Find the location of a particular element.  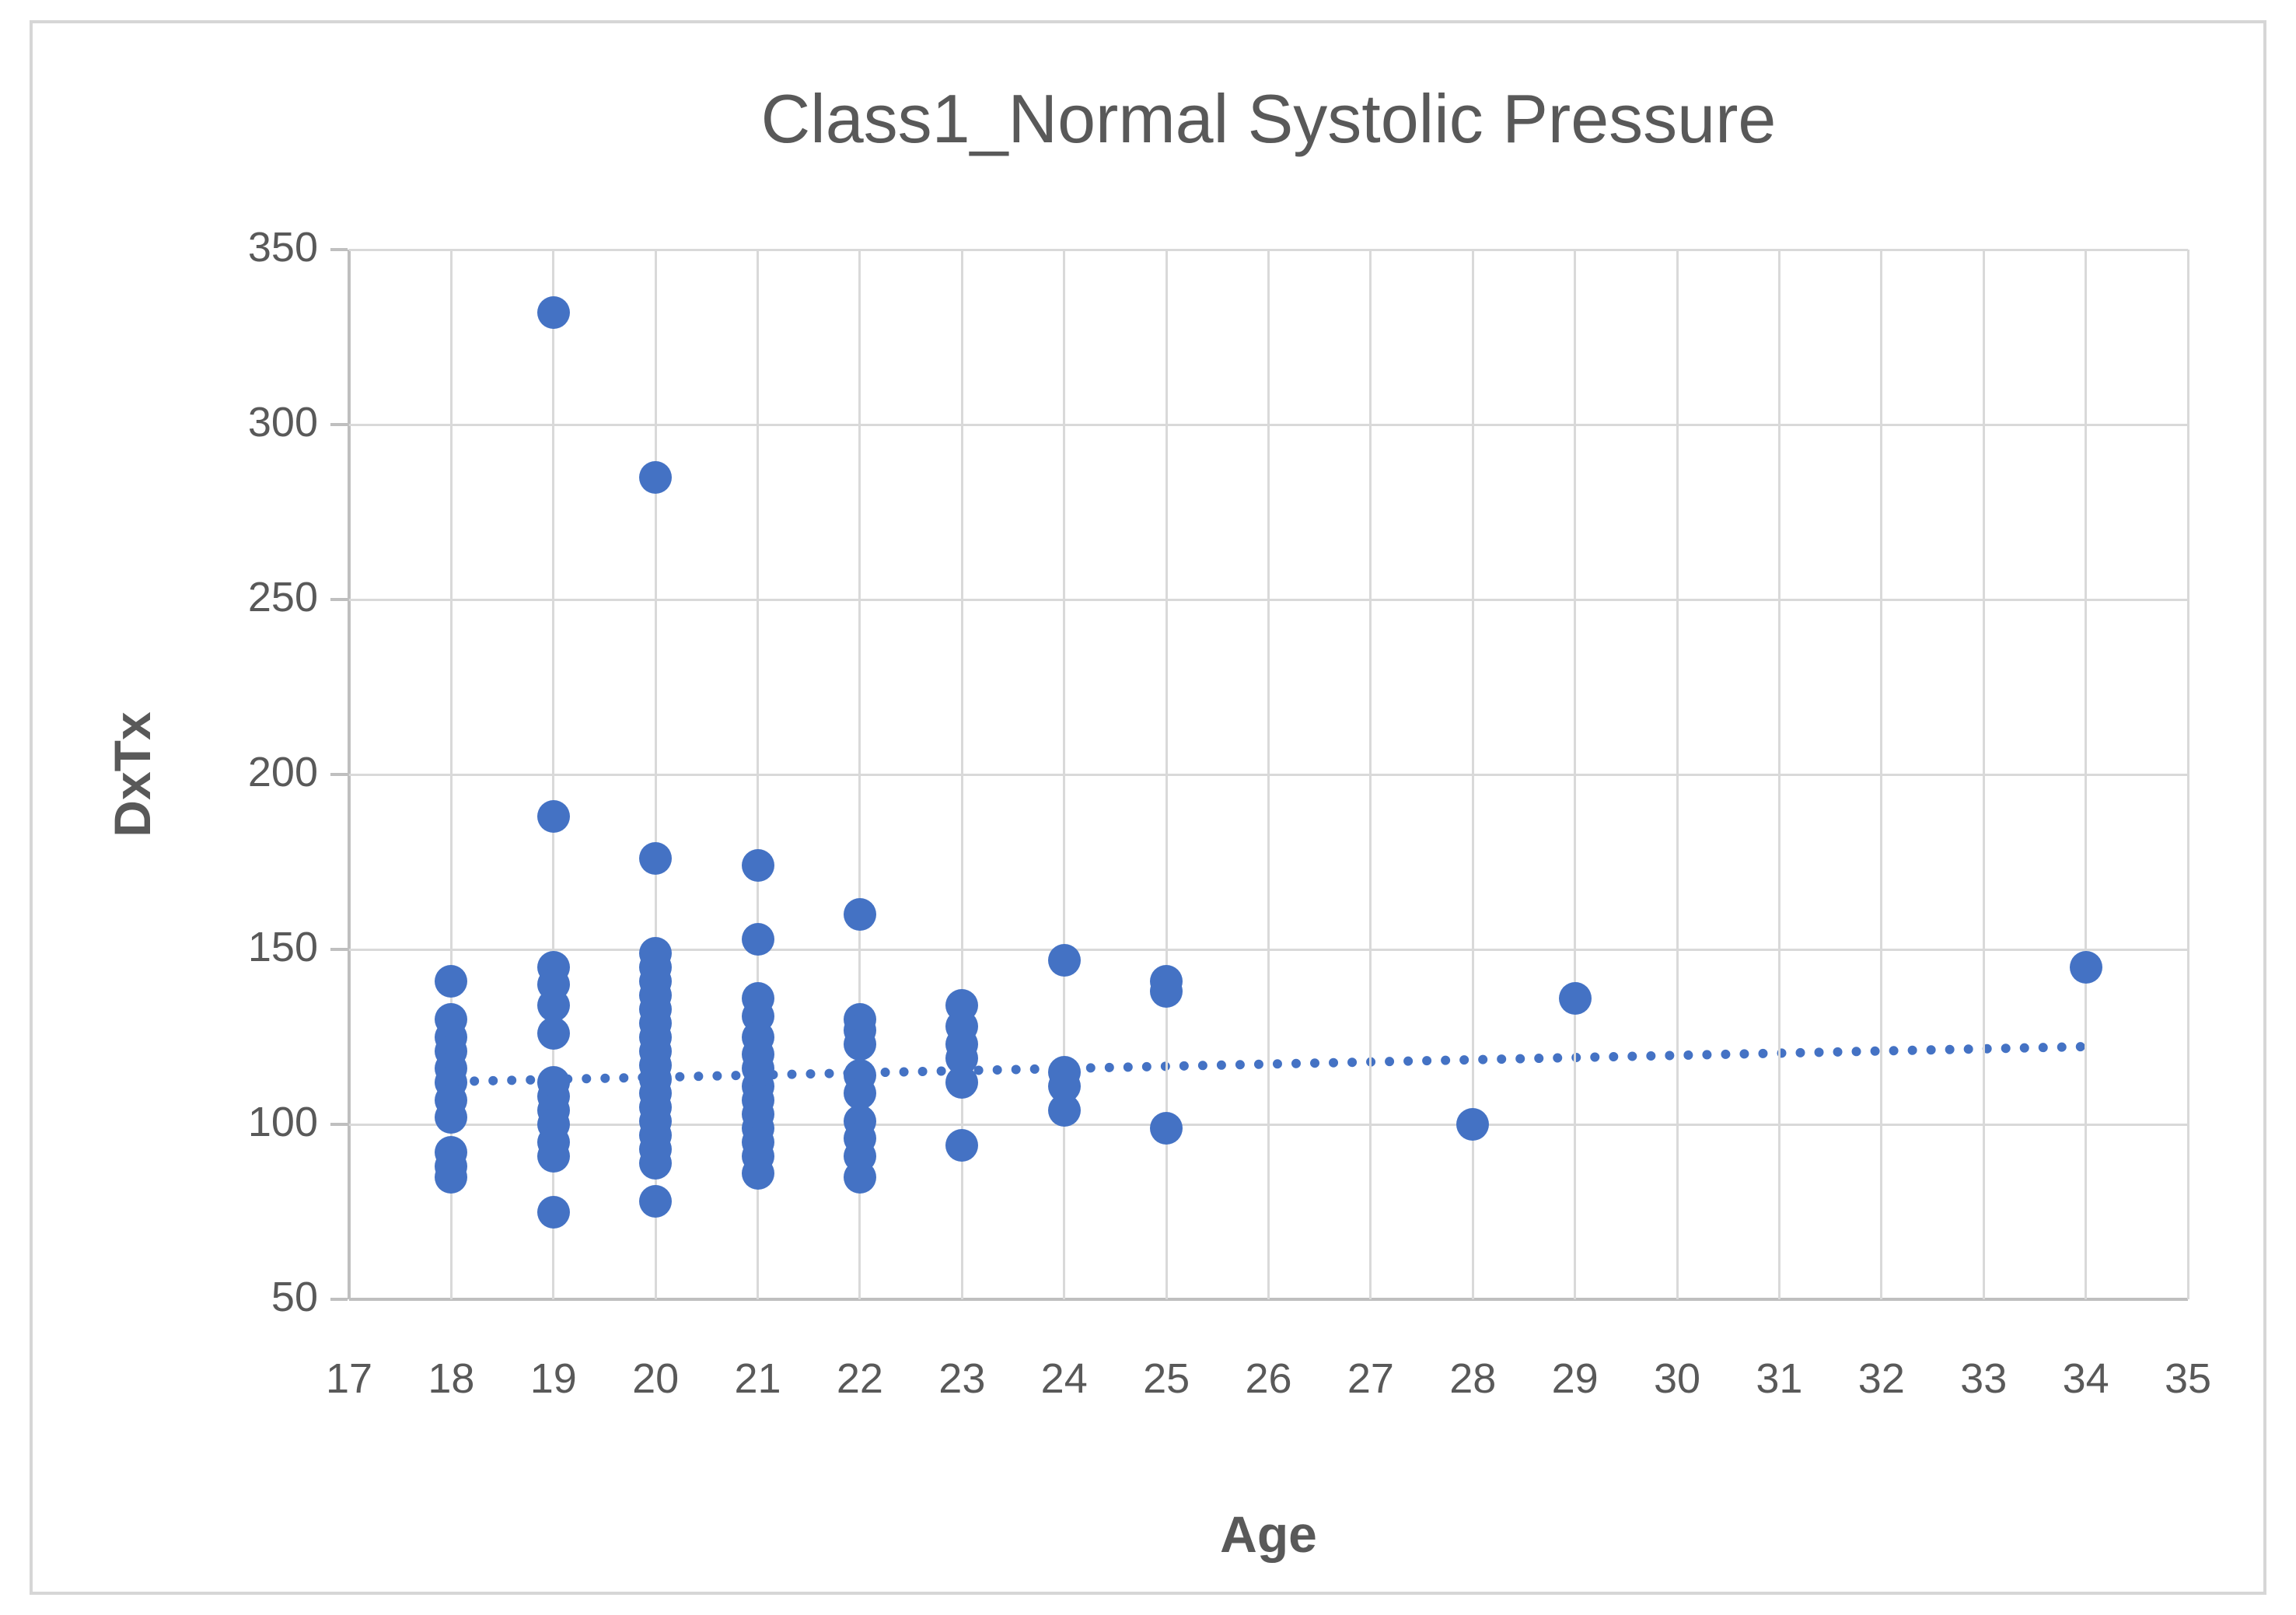

x-tick-label: 20 is located at coordinates (656, 1378).